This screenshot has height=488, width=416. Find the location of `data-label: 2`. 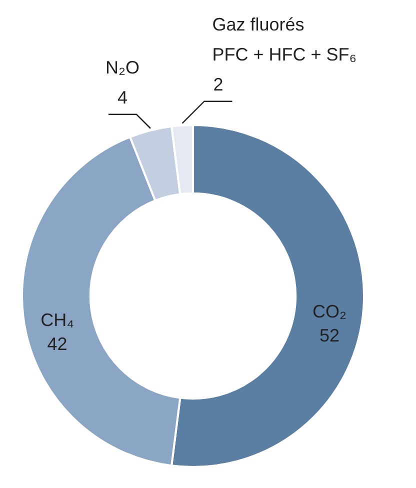

data-label: 2 is located at coordinates (218, 84).